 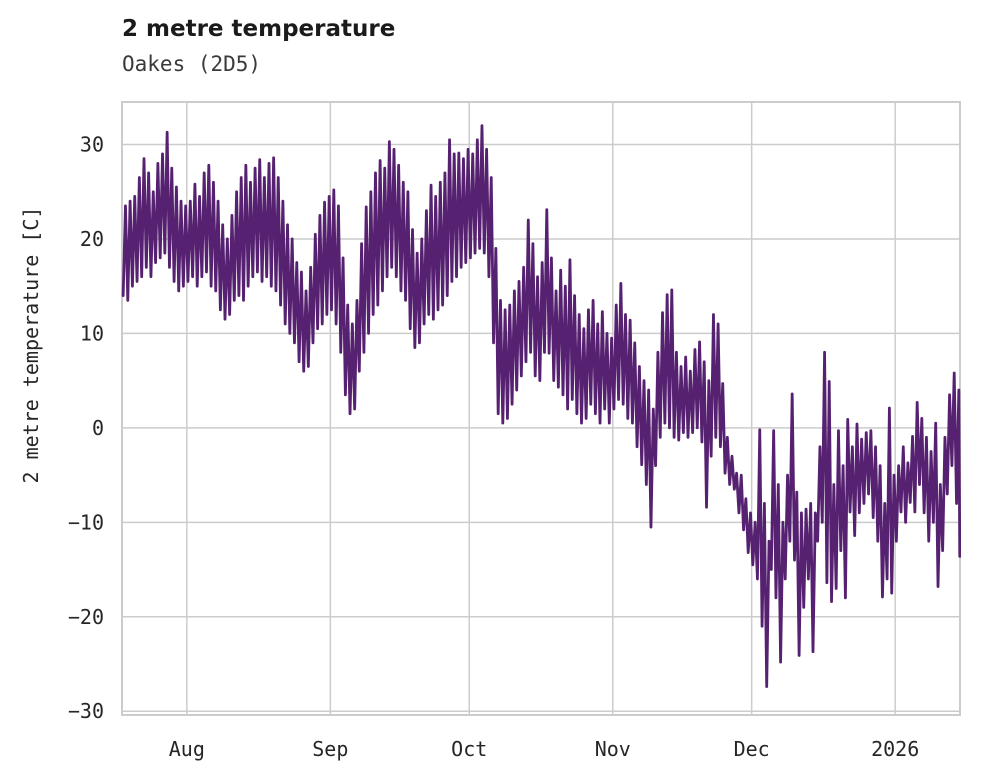 I want to click on x-tick-label: 2026, so click(x=895, y=749).